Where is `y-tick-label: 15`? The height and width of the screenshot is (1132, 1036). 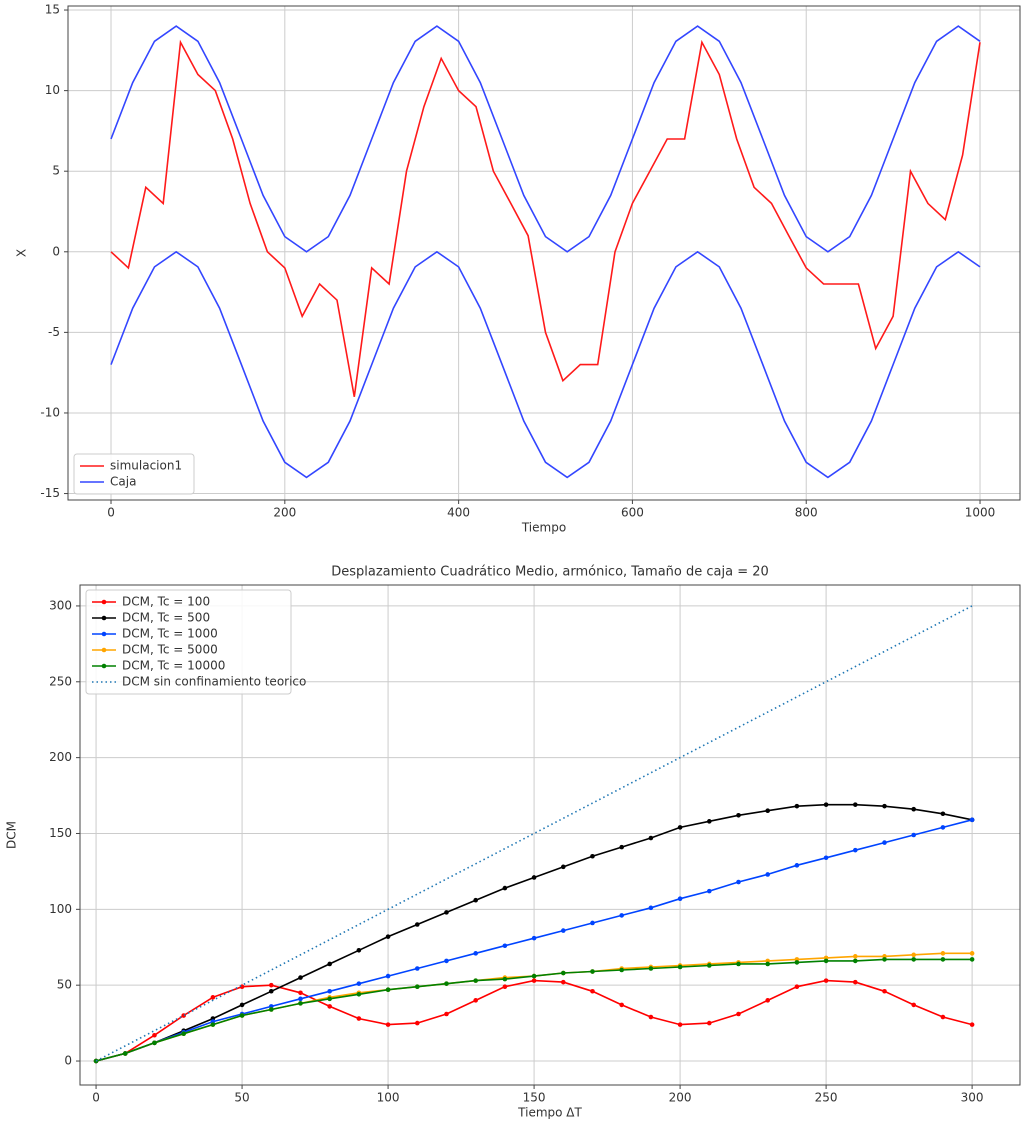 y-tick-label: 15 is located at coordinates (52, 10).